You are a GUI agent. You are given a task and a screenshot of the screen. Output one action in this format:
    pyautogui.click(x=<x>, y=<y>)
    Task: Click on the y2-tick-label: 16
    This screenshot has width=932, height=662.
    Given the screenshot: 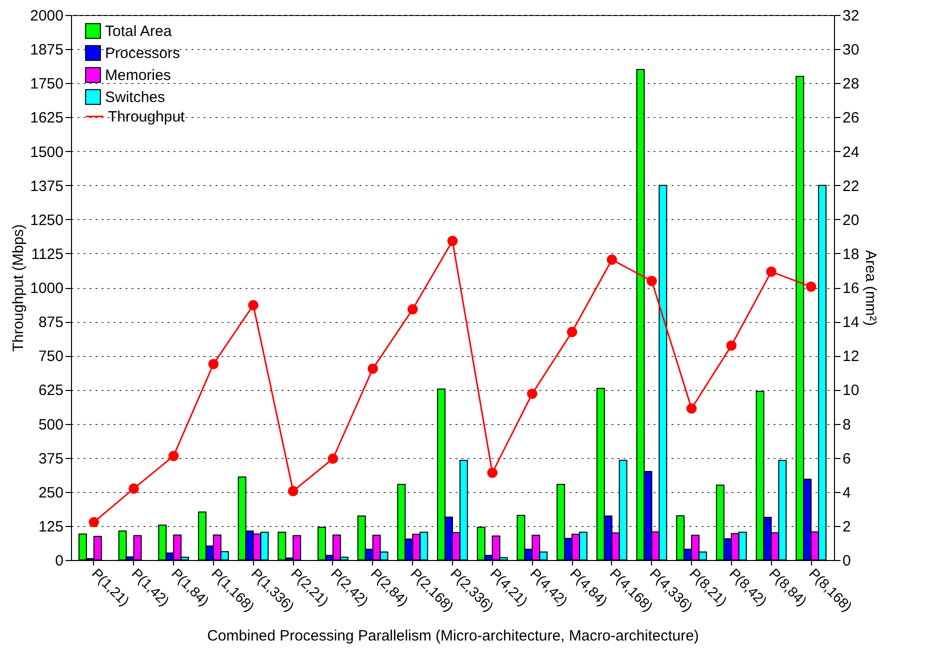 What is the action you would take?
    pyautogui.click(x=851, y=288)
    